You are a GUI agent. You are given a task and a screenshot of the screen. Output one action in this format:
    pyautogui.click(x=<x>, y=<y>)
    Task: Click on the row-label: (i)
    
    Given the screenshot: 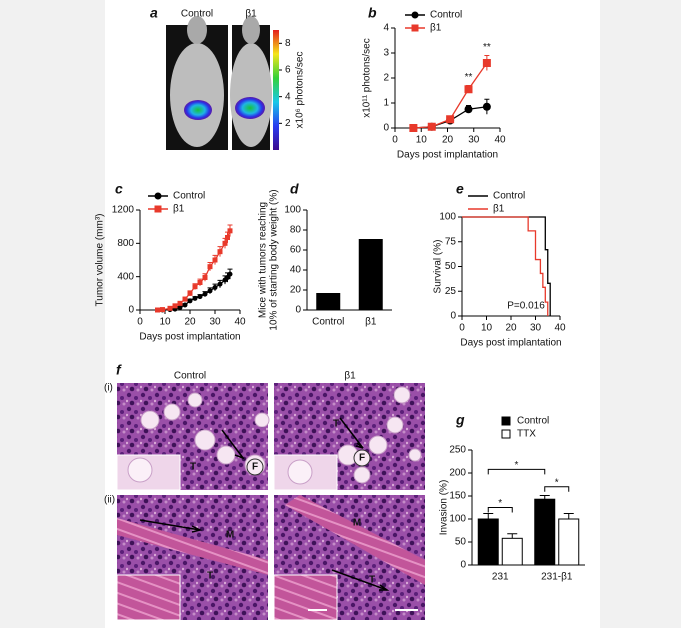 What is the action you would take?
    pyautogui.click(x=108, y=388)
    